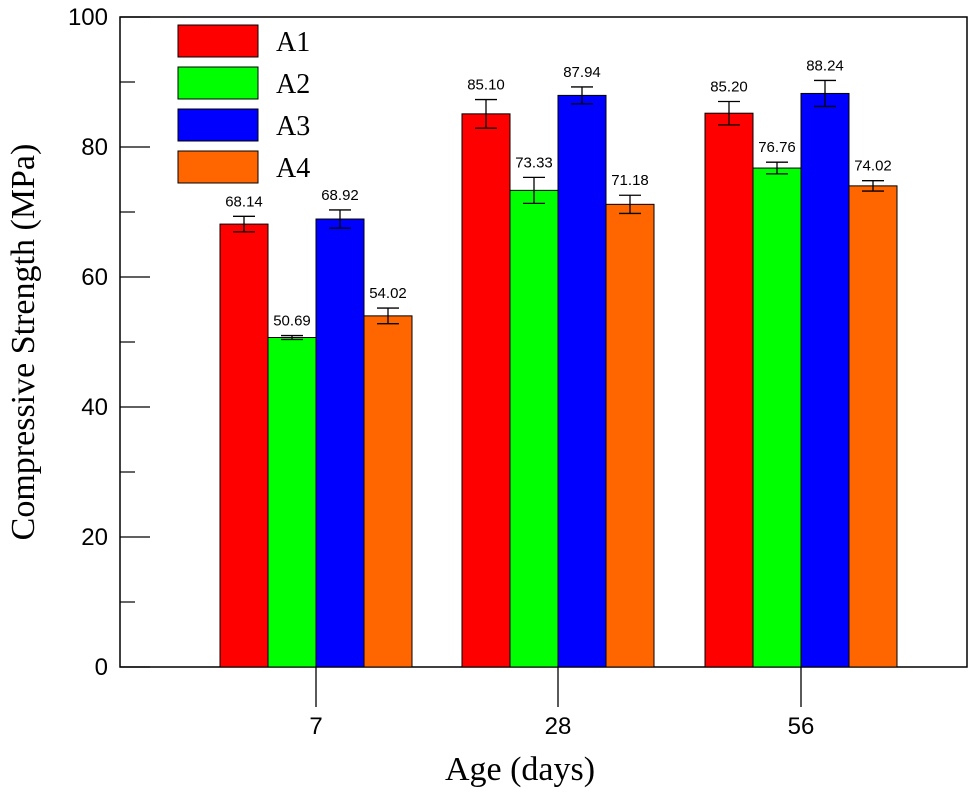 The image size is (975, 794). Describe the element at coordinates (94, 277) in the screenshot. I see `y-tick-label-60: 60` at that location.